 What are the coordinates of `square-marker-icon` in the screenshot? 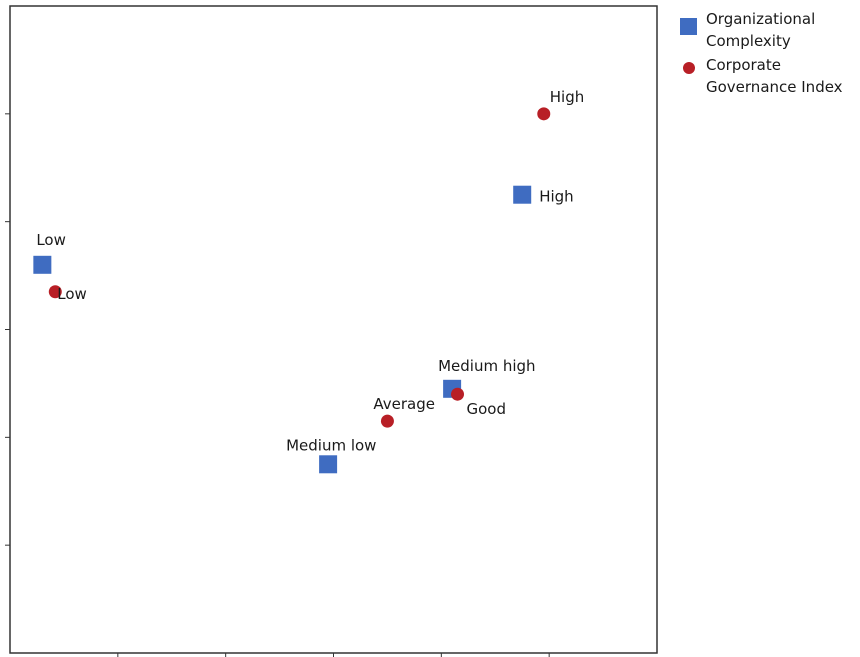 It's located at (688, 26).